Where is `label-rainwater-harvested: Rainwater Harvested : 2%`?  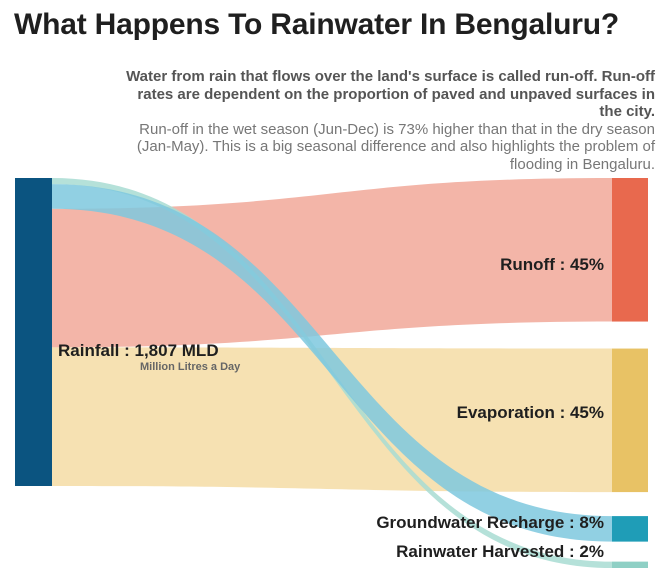 label-rainwater-harvested: Rainwater Harvested : 2% is located at coordinates (500, 551).